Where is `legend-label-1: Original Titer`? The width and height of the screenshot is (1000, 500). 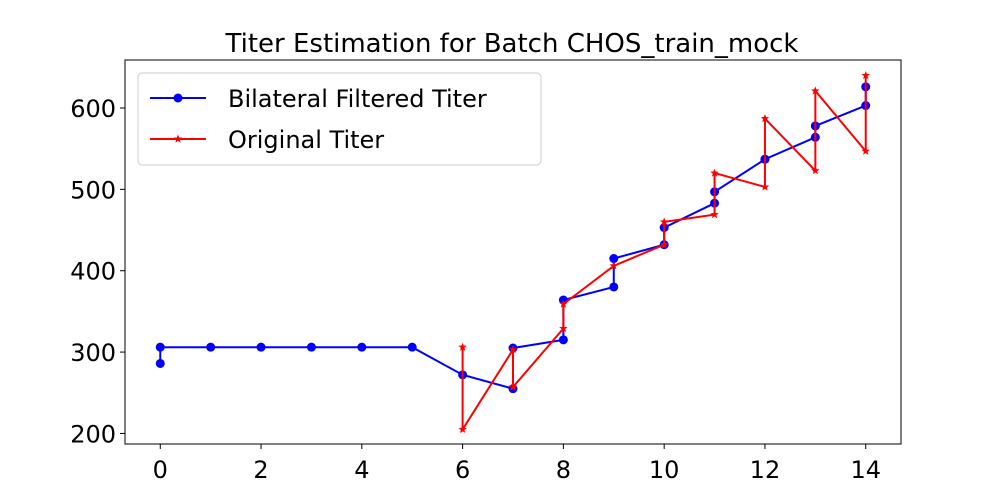
legend-label-1: Original Titer is located at coordinates (306, 140).